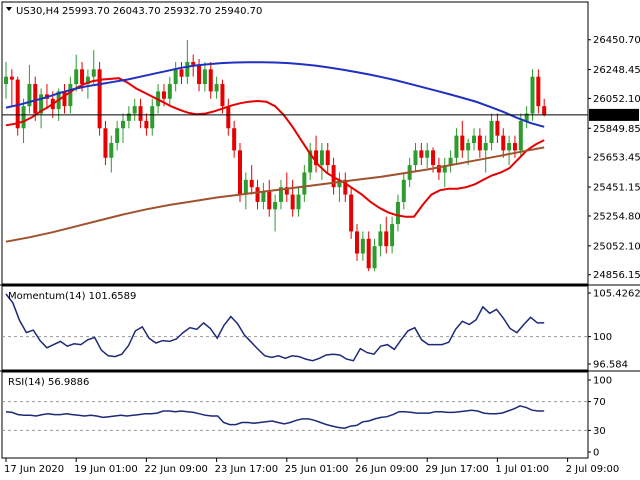  Describe the element at coordinates (275, 94) in the screenshot. I see `ma-mid-line` at that location.